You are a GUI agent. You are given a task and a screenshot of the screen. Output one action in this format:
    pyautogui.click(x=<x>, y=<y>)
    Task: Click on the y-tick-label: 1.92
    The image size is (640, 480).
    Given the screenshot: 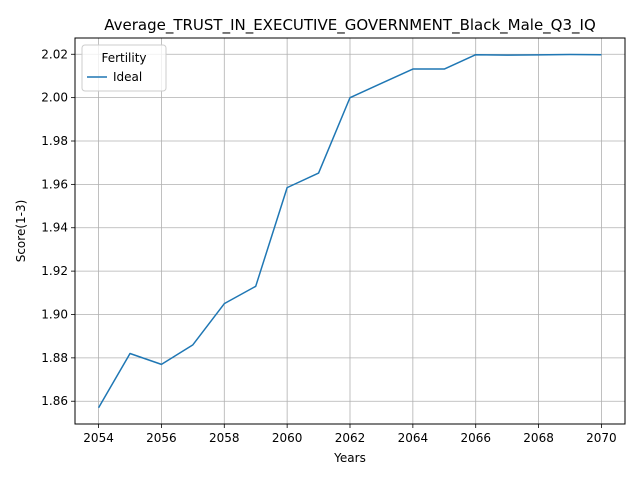 What is the action you would take?
    pyautogui.click(x=54, y=271)
    